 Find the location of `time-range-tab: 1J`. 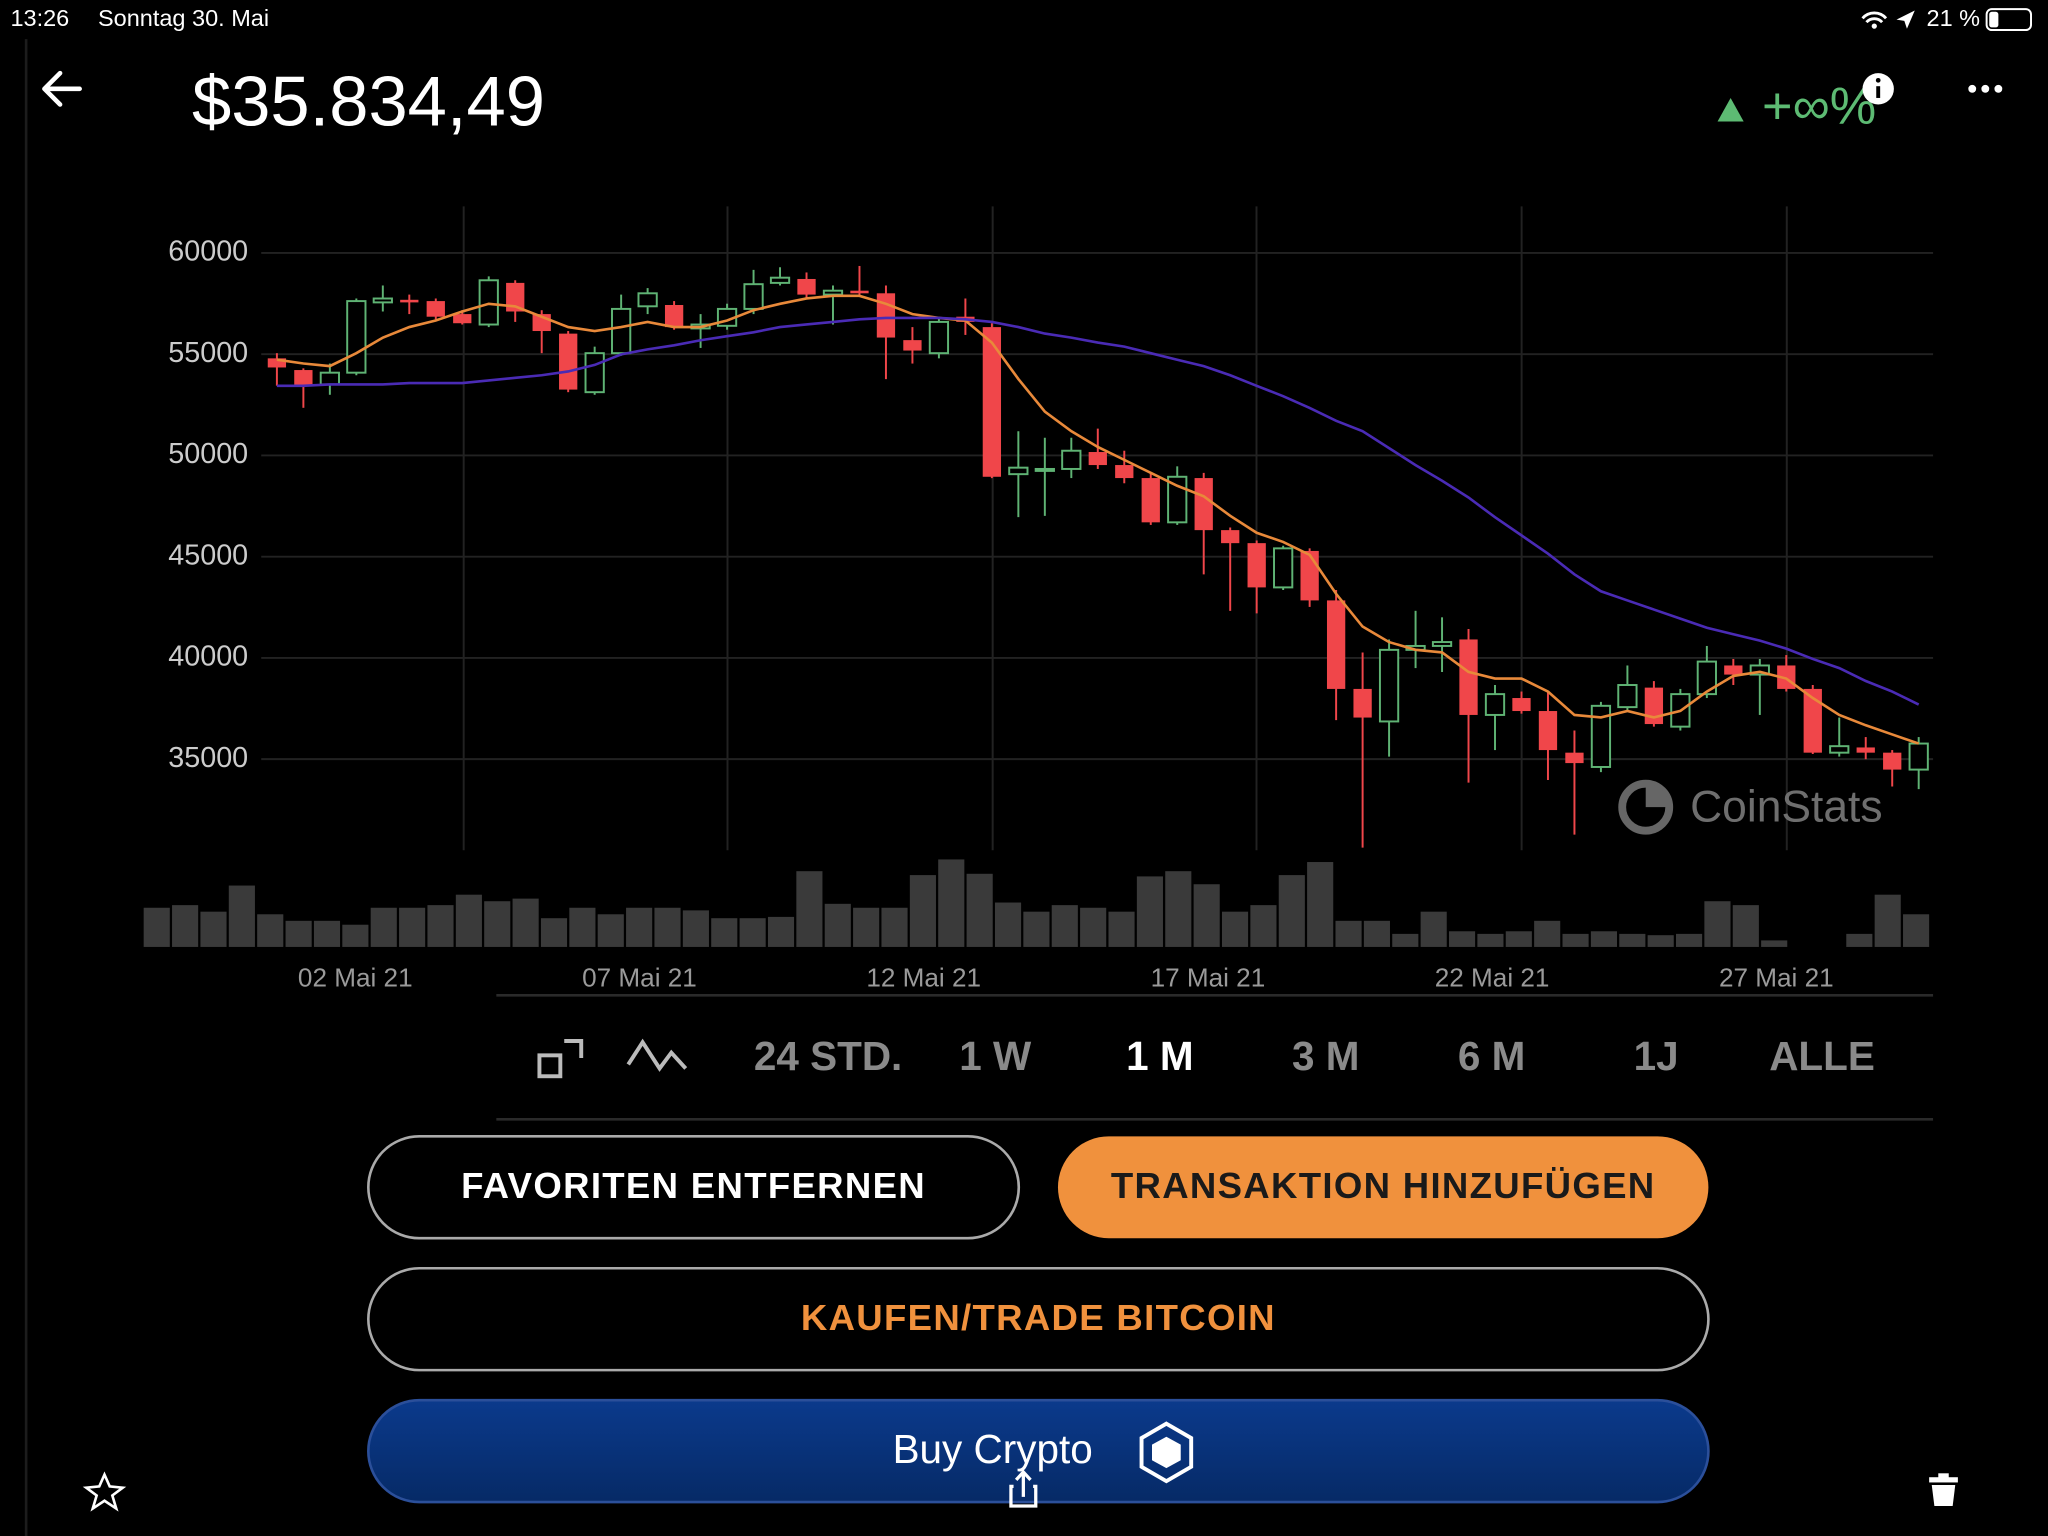

time-range-tab: 1J is located at coordinates (1656, 1056).